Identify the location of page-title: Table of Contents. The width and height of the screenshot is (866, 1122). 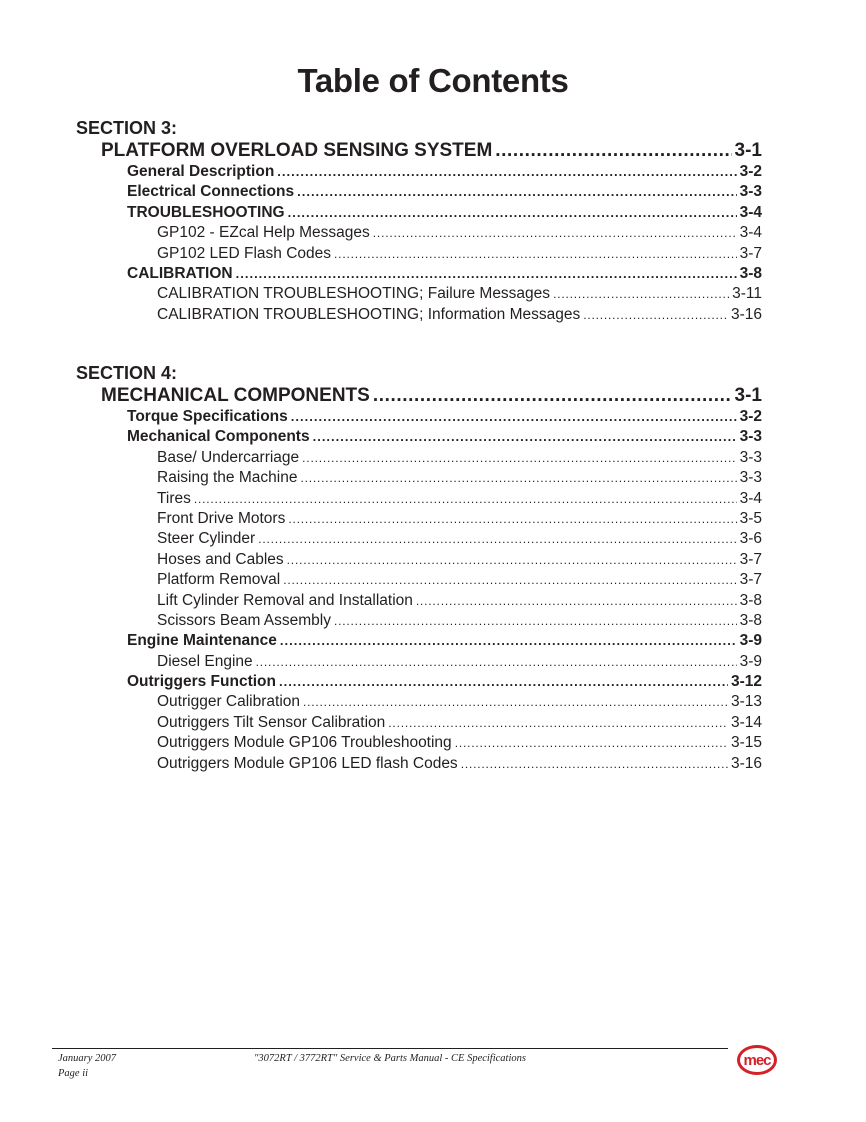
(433, 80).